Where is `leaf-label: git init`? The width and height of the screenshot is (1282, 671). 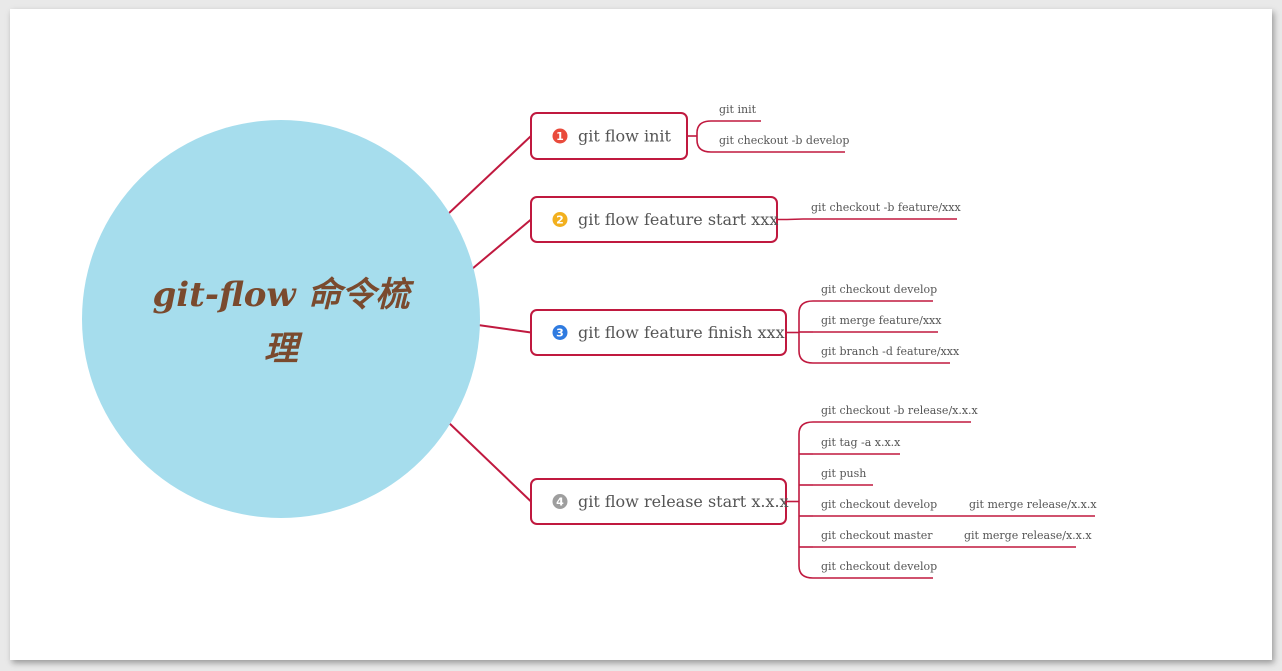
leaf-label: git init is located at coordinates (738, 109).